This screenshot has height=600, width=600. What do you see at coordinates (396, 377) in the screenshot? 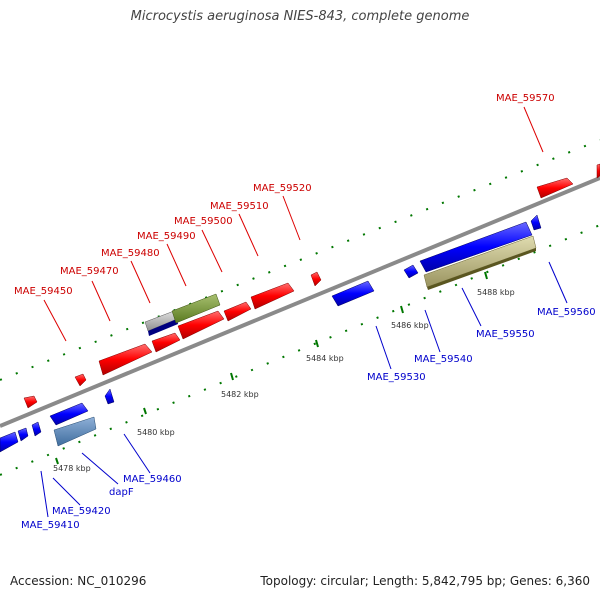
I see `gene-label: MAE_59530` at bounding box center [396, 377].